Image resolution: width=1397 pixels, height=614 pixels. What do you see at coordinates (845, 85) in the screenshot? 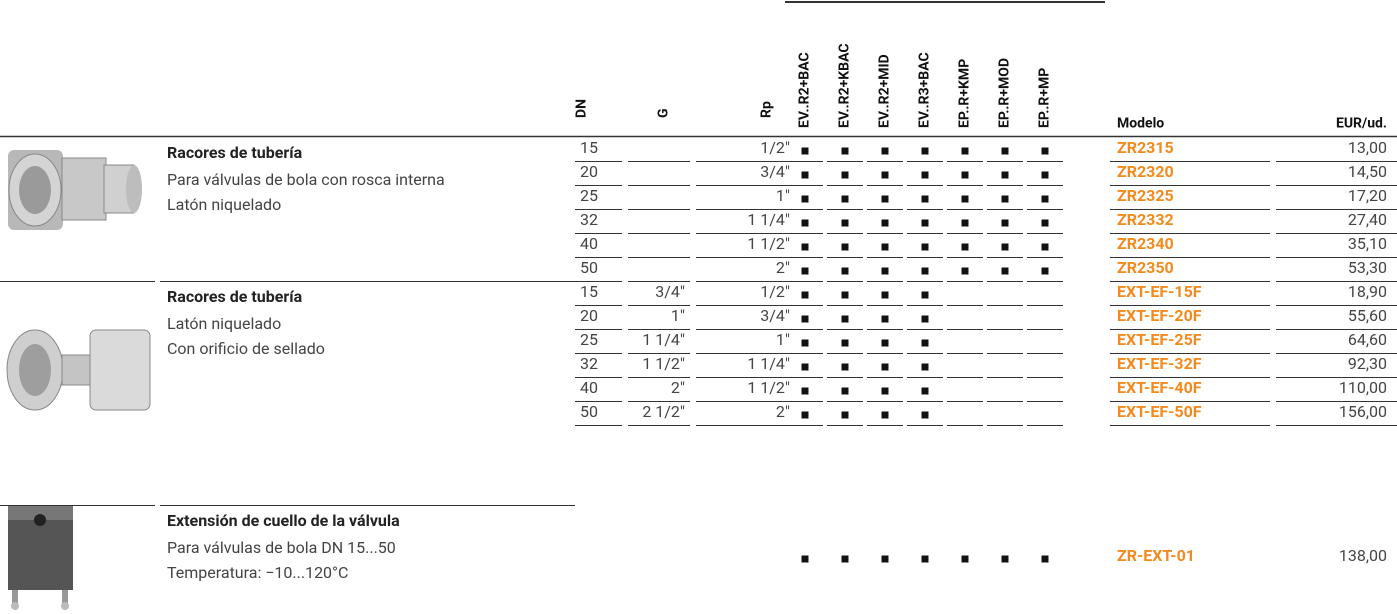
I see `column-header: EV..R2+KBAC` at bounding box center [845, 85].